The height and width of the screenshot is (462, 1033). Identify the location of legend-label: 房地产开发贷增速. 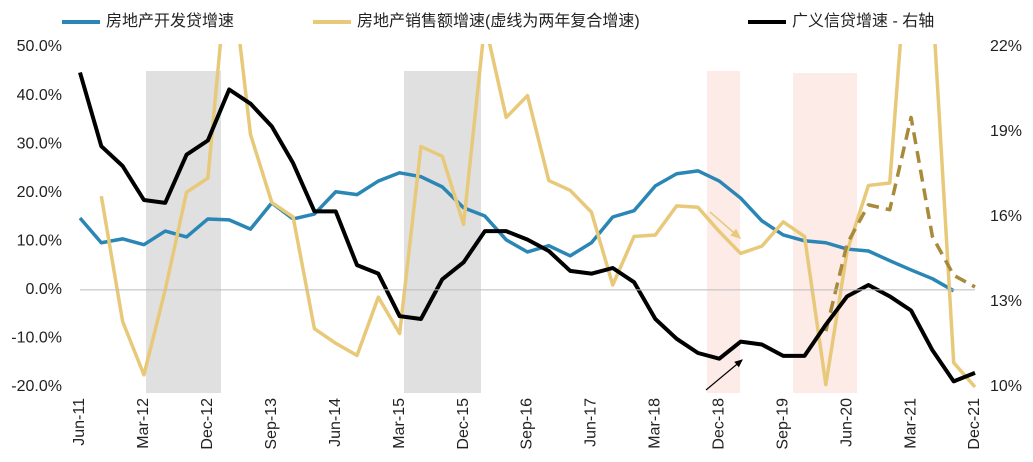
(170, 21).